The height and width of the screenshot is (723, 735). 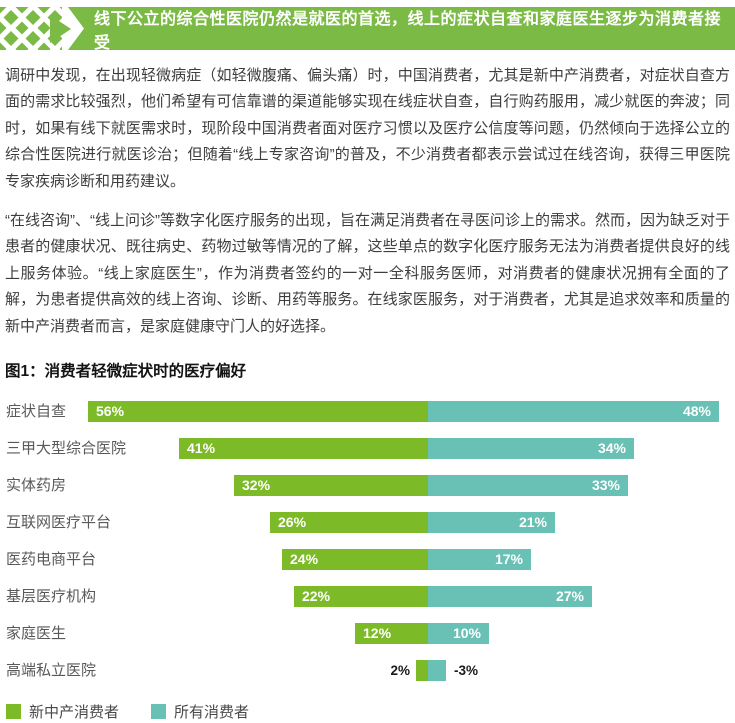 What do you see at coordinates (466, 633) in the screenshot?
I see `value-label: 10%` at bounding box center [466, 633].